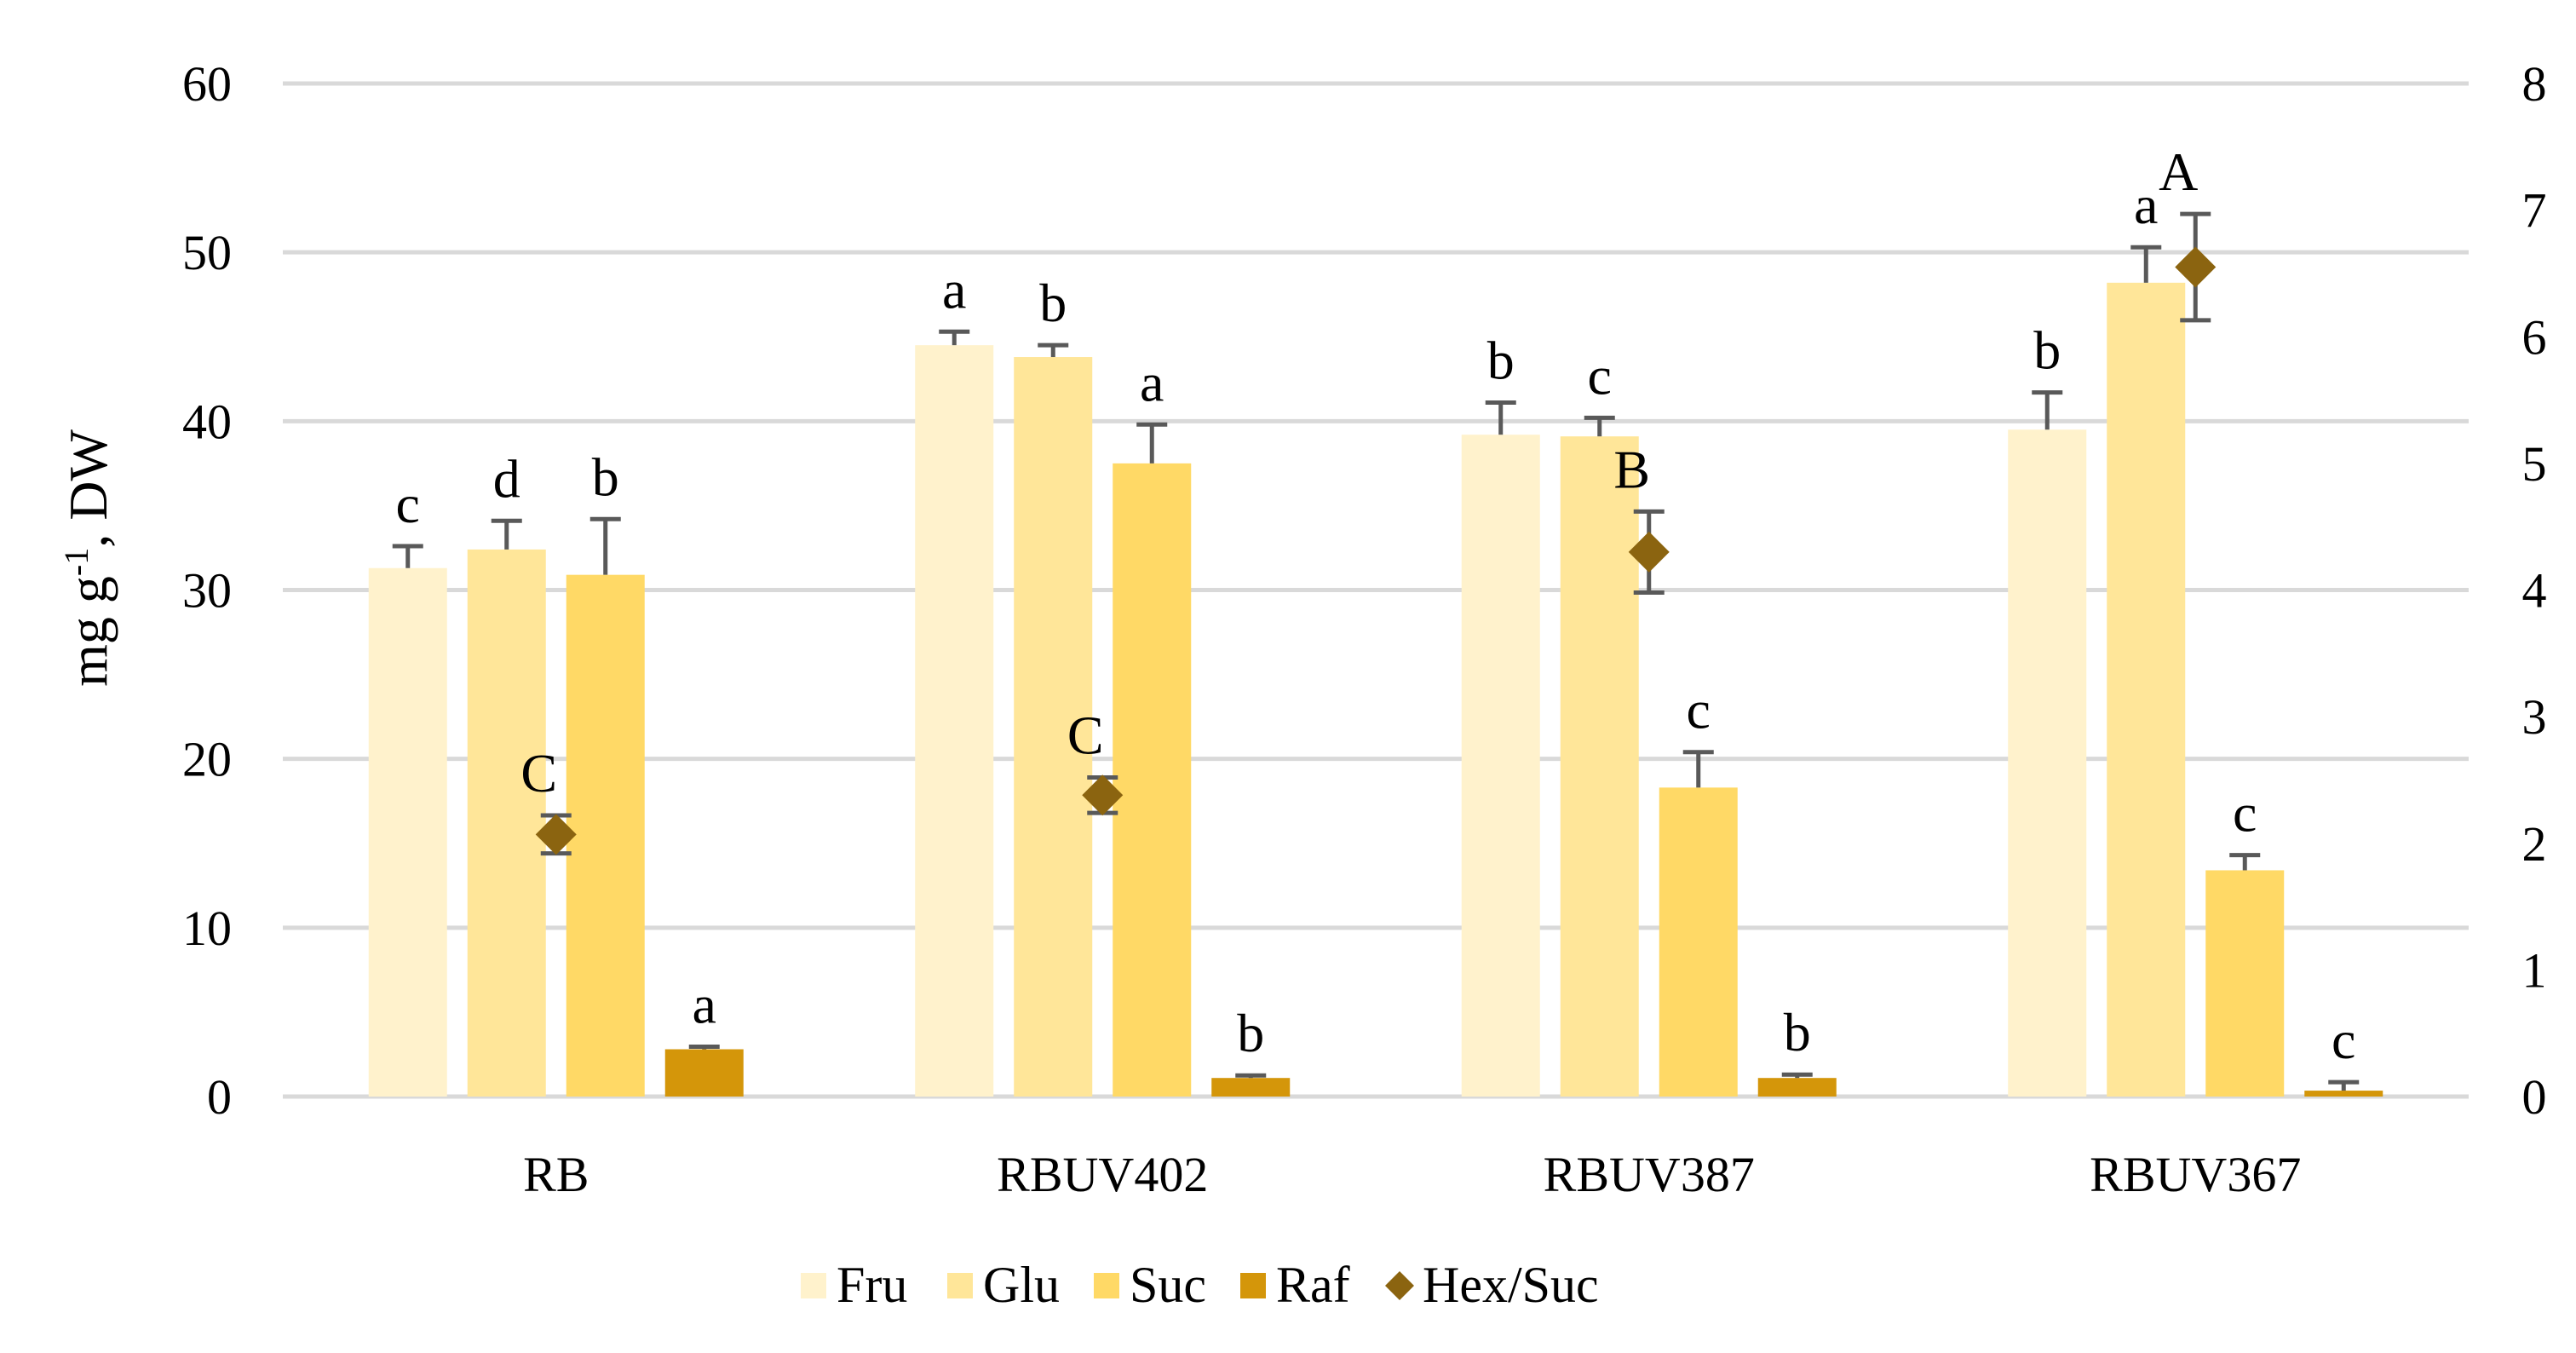  I want to click on y-tick-label: 40, so click(207, 421).